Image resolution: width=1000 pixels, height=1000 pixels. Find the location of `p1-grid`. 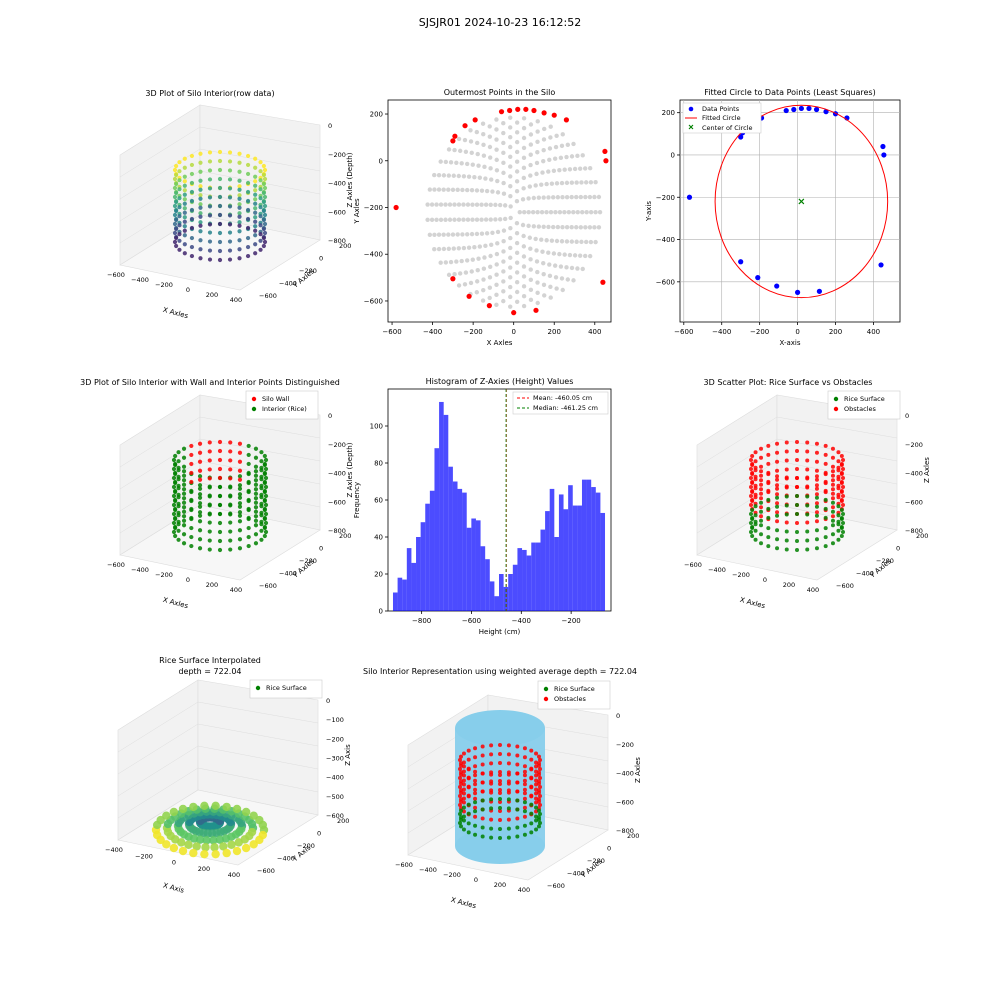

p1-grid is located at coordinates (220, 174).